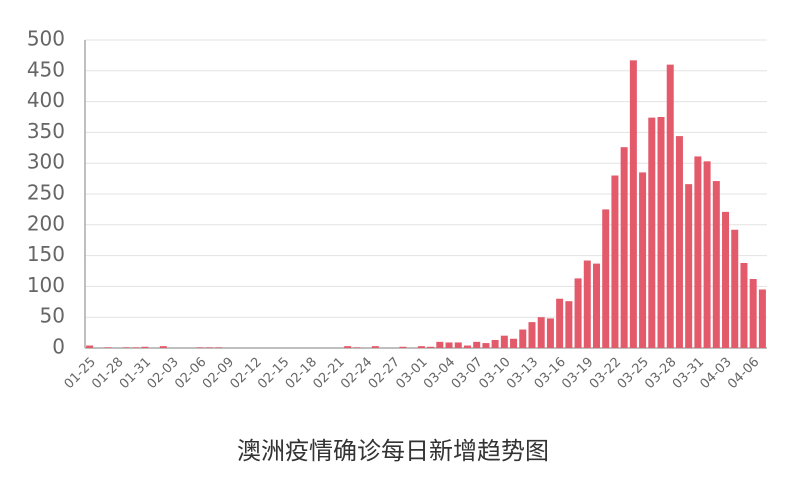 The image size is (787, 485). Describe the element at coordinates (46, 285) in the screenshot. I see `y-tick-label: 100` at that location.